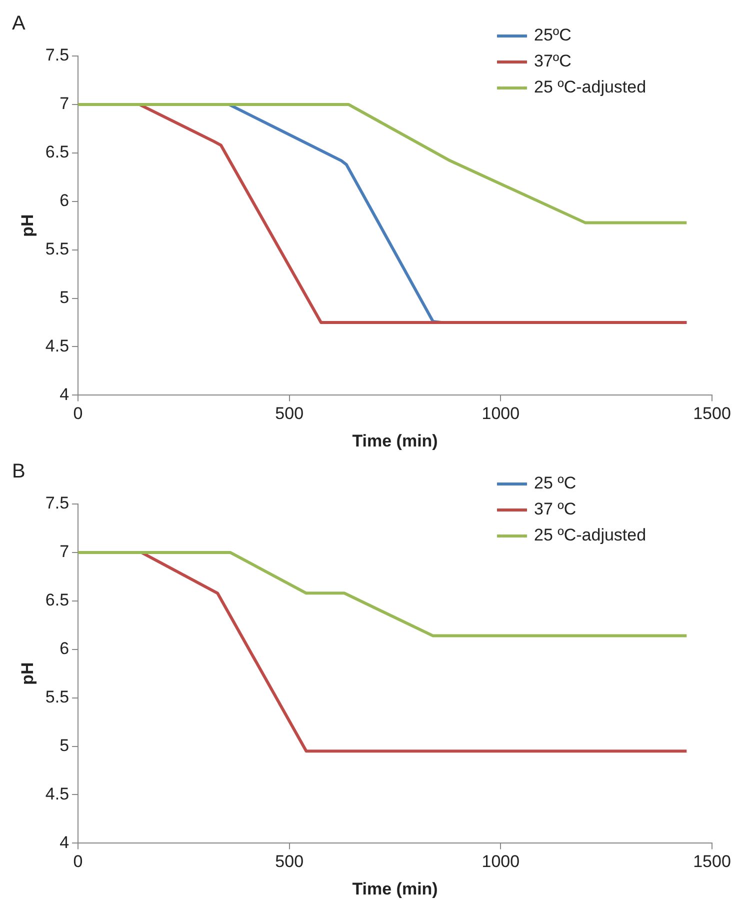  What do you see at coordinates (19, 23) in the screenshot?
I see `text: A` at bounding box center [19, 23].